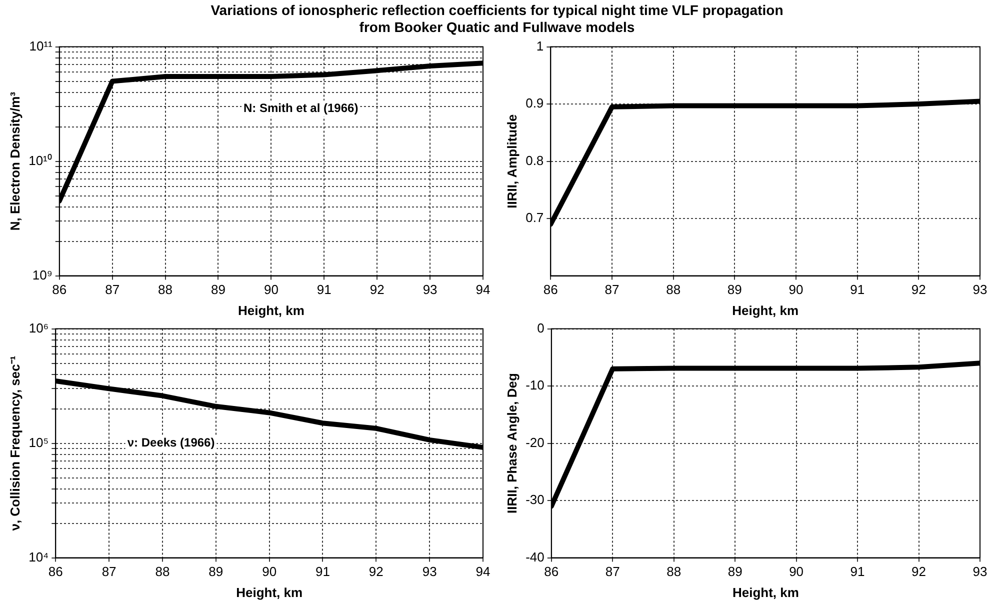  What do you see at coordinates (171, 443) in the screenshot?
I see `annotation: ν: Deeks (1966)` at bounding box center [171, 443].